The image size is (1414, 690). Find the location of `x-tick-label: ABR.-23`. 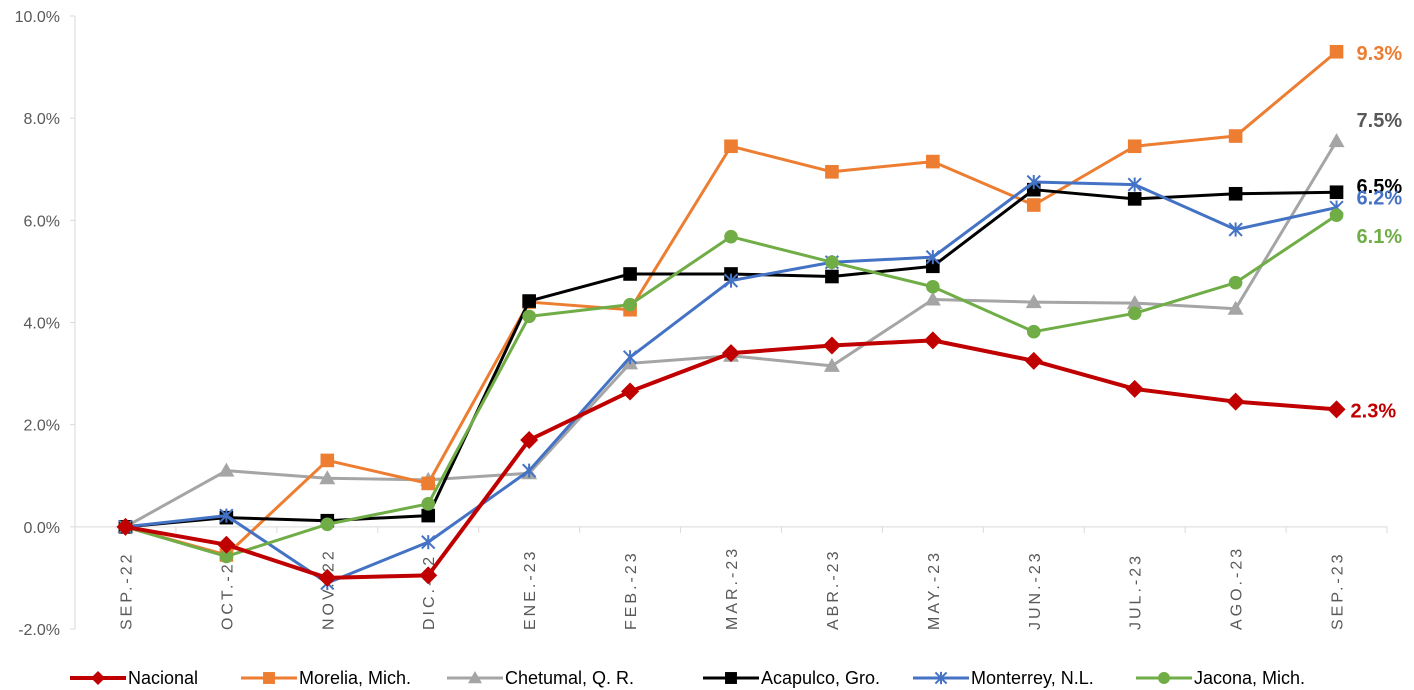

x-tick-label: ABR.-23 is located at coordinates (833, 589).